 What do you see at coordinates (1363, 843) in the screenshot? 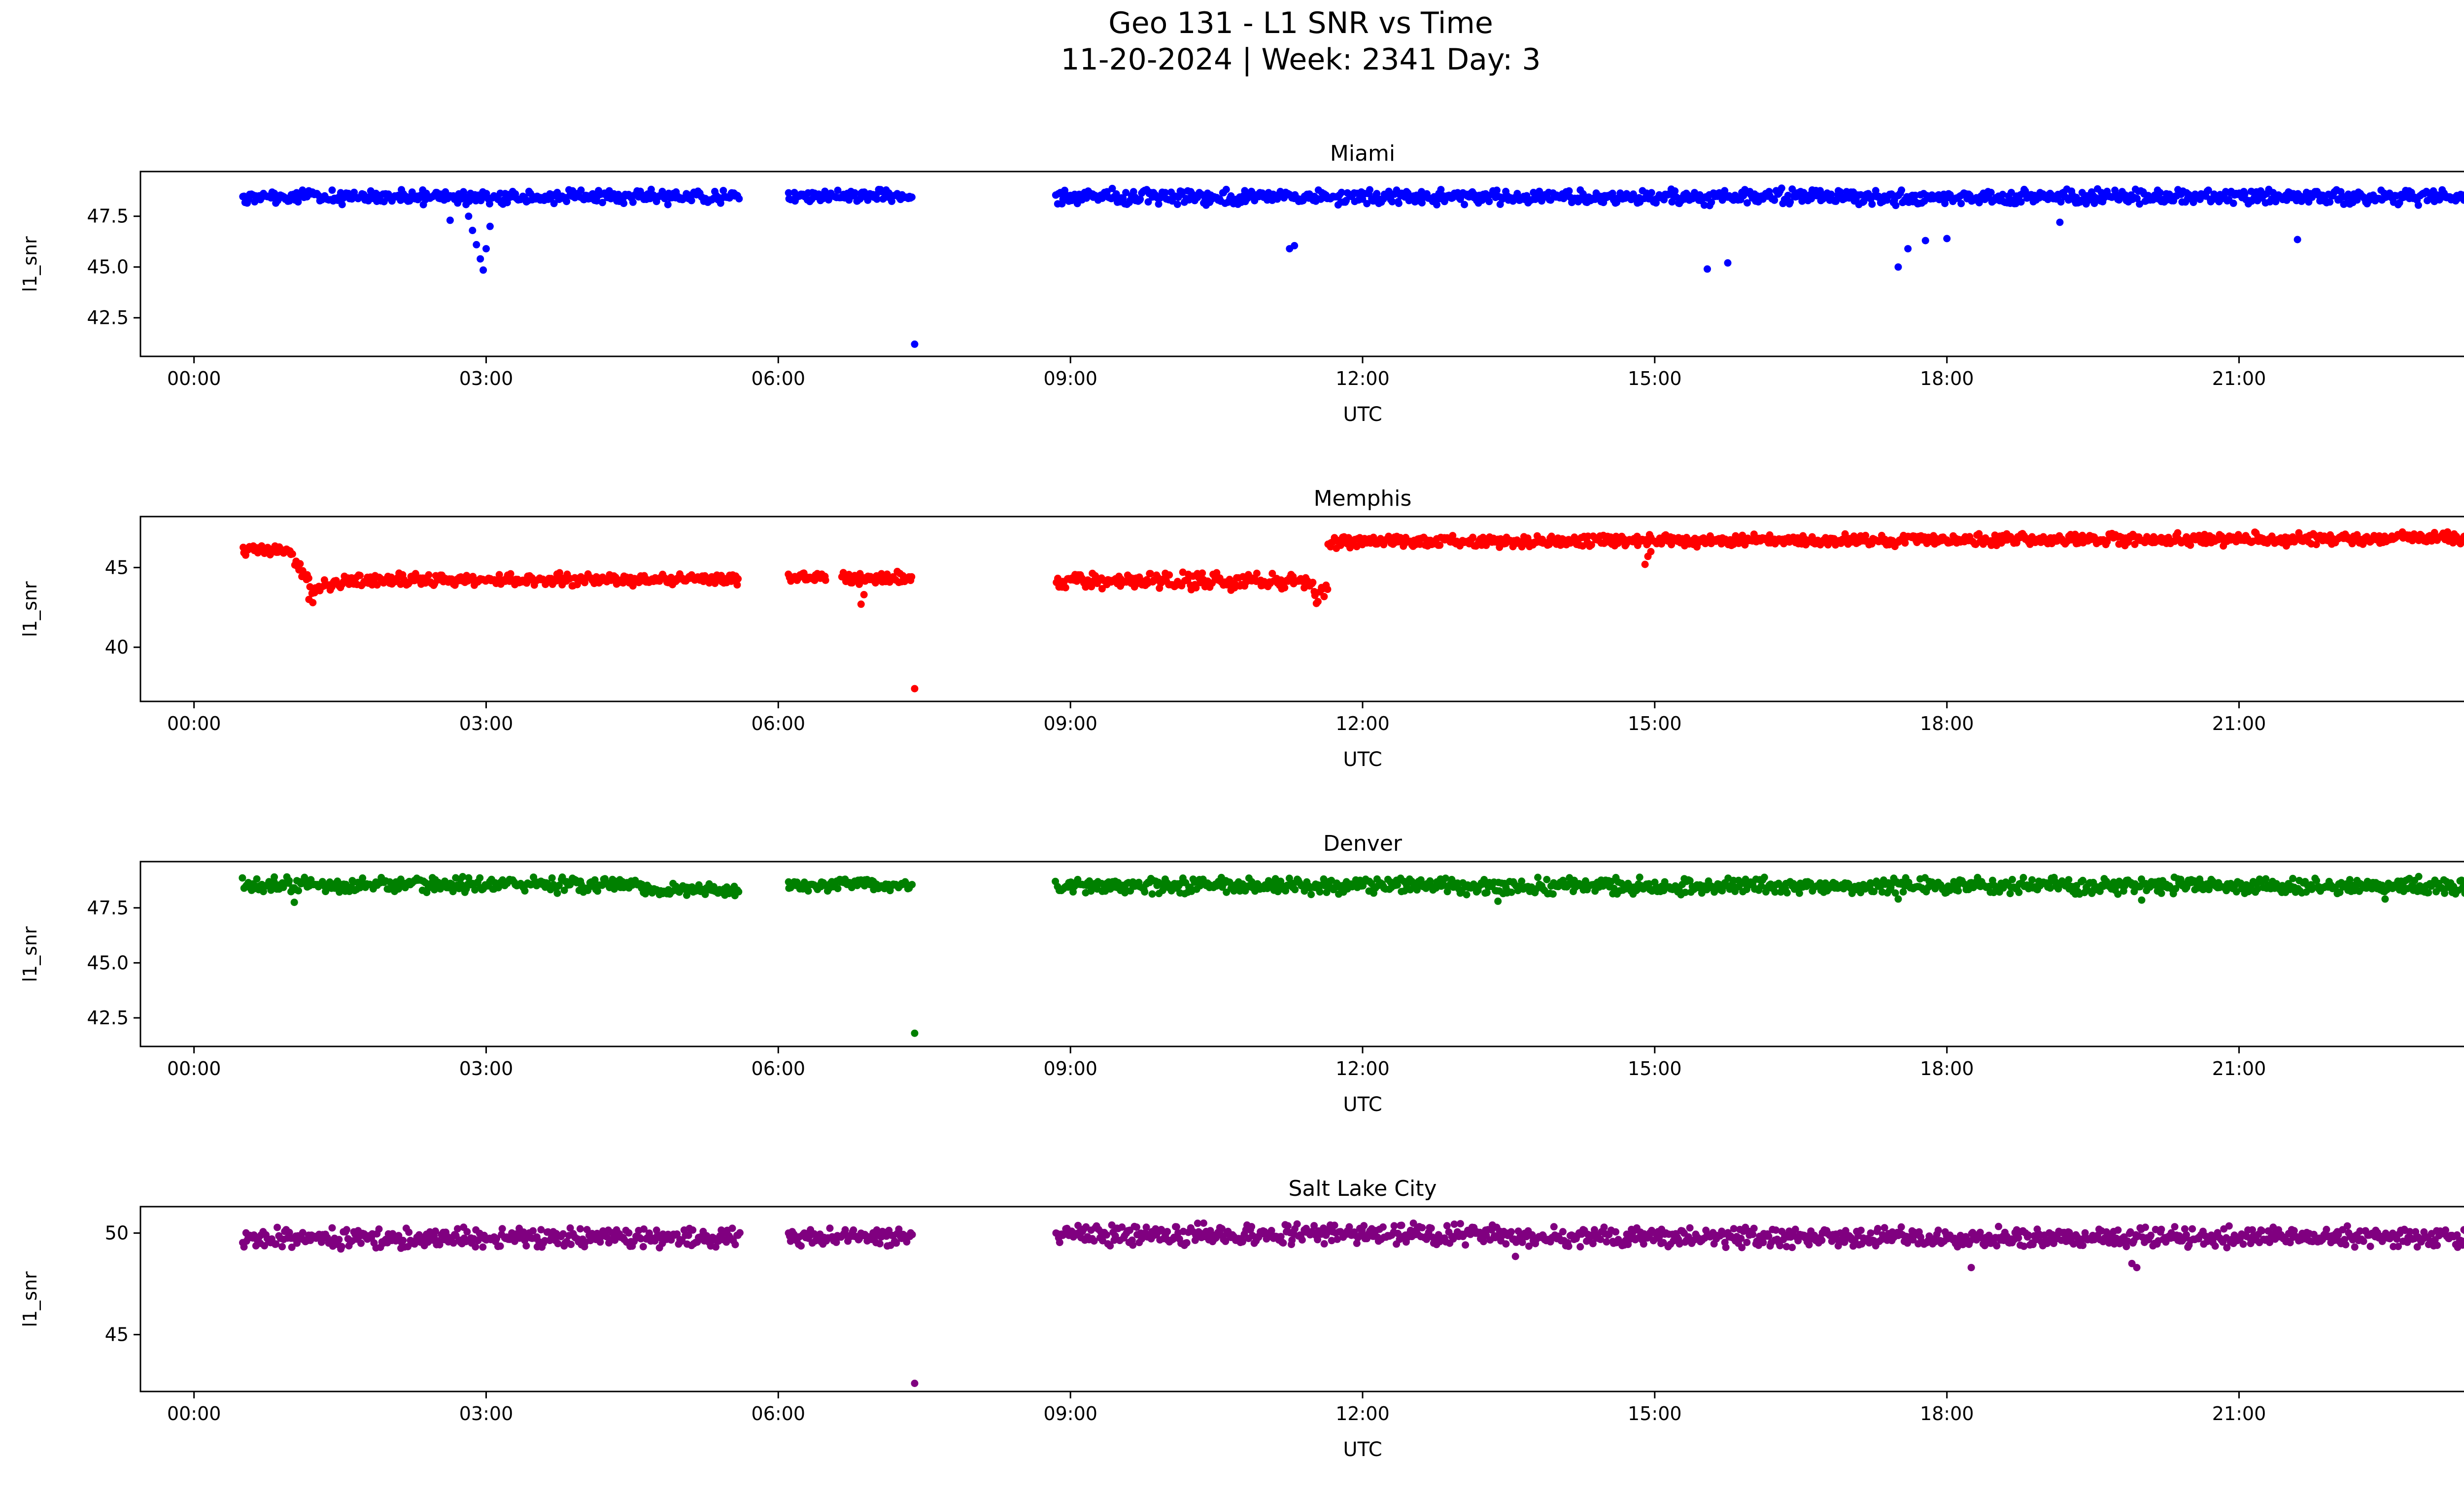
I see `subplot-title: Denver` at bounding box center [1363, 843].